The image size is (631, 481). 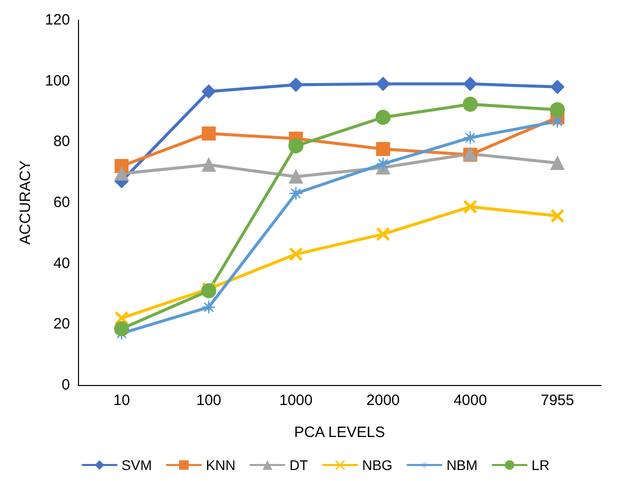 I want to click on legend-label: KNN, so click(x=221, y=465).